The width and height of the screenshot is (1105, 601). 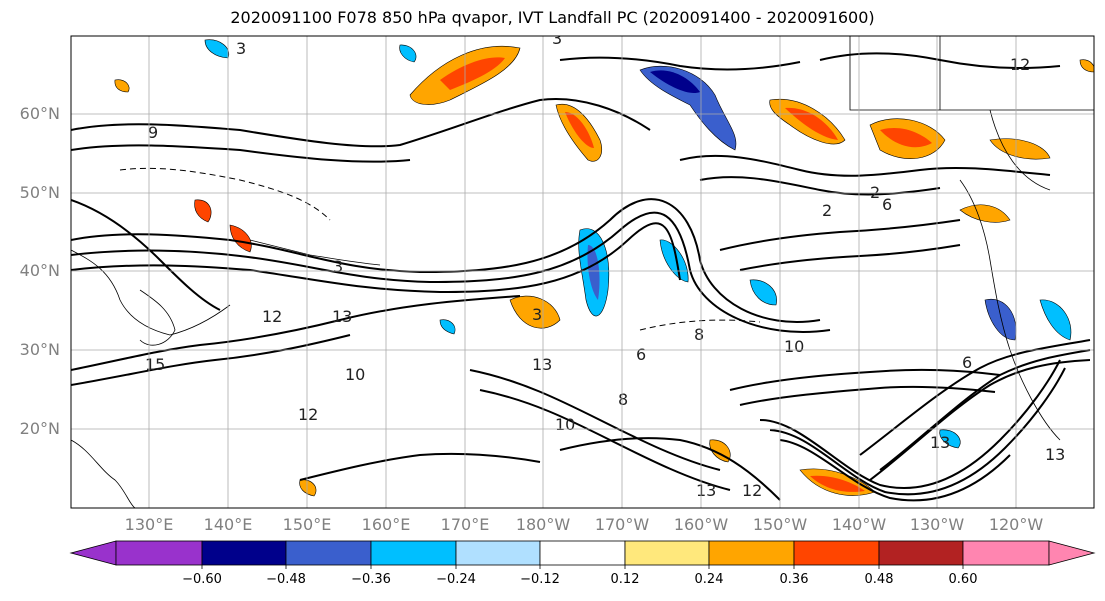 I want to click on lon-label: 170°W, so click(x=622, y=524).